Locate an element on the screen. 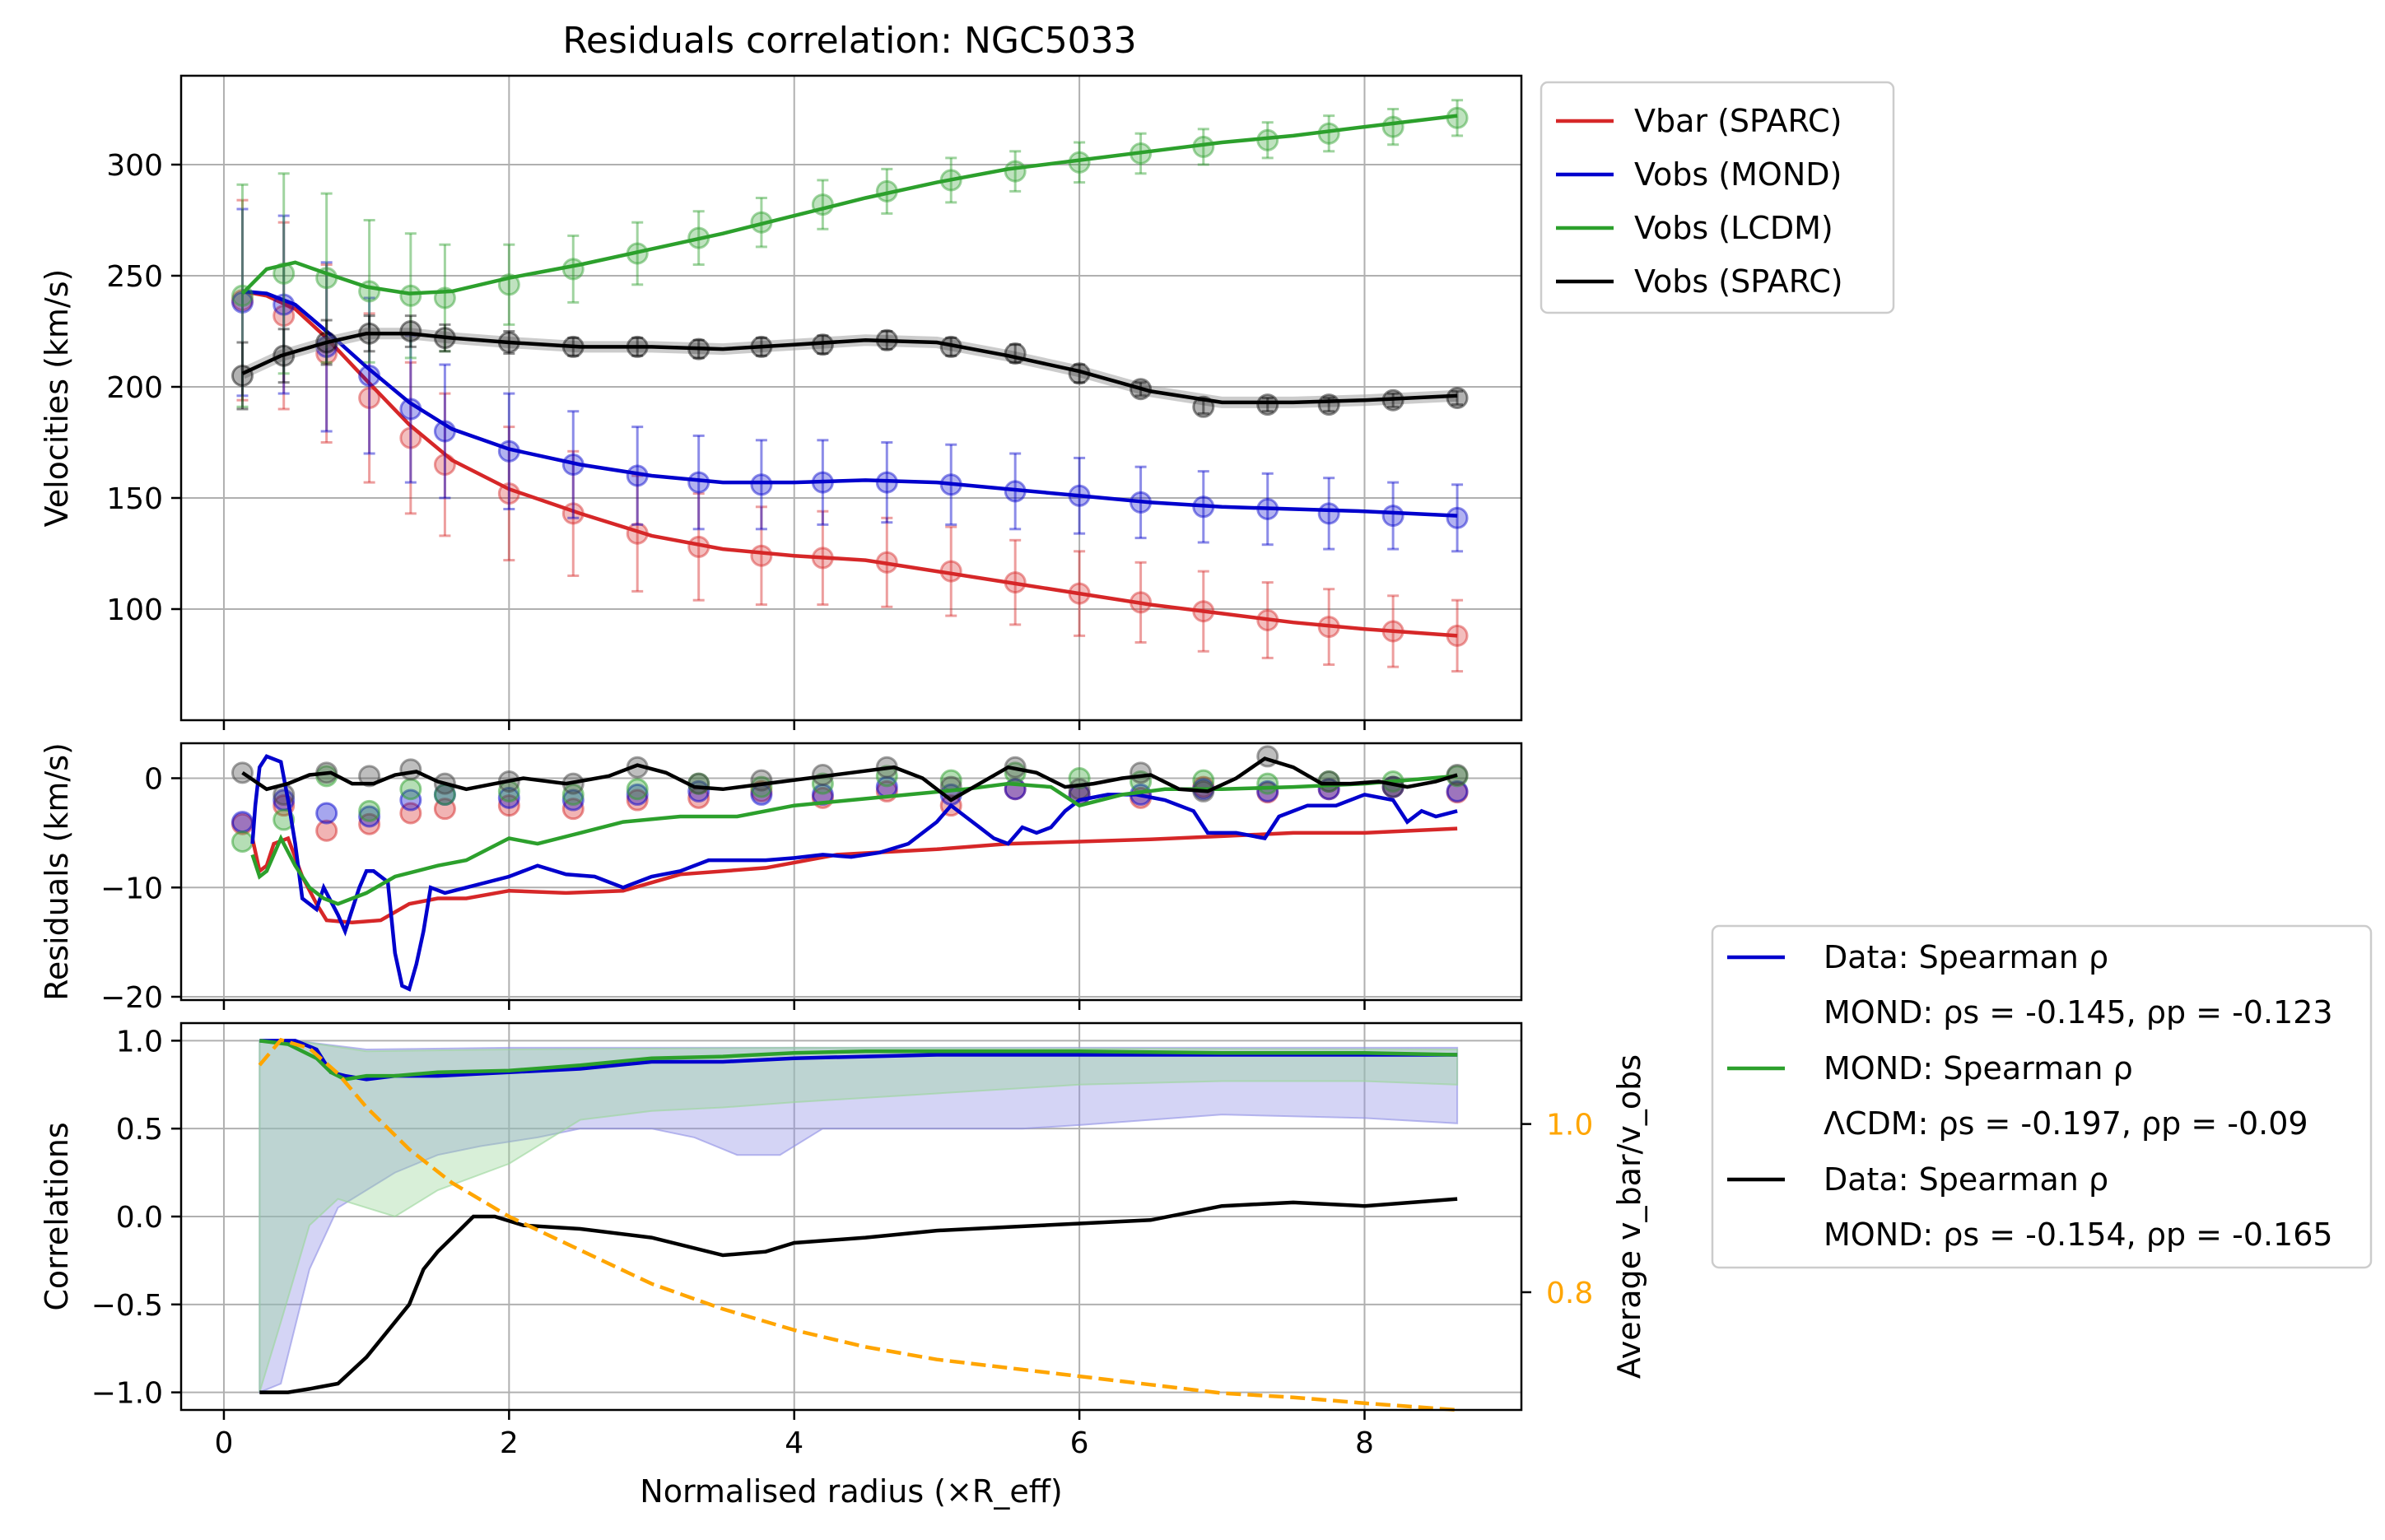 Image resolution: width=2385 pixels, height=1540 pixels. legend-label: MOND: Spearman ρ is located at coordinates (1979, 1068).